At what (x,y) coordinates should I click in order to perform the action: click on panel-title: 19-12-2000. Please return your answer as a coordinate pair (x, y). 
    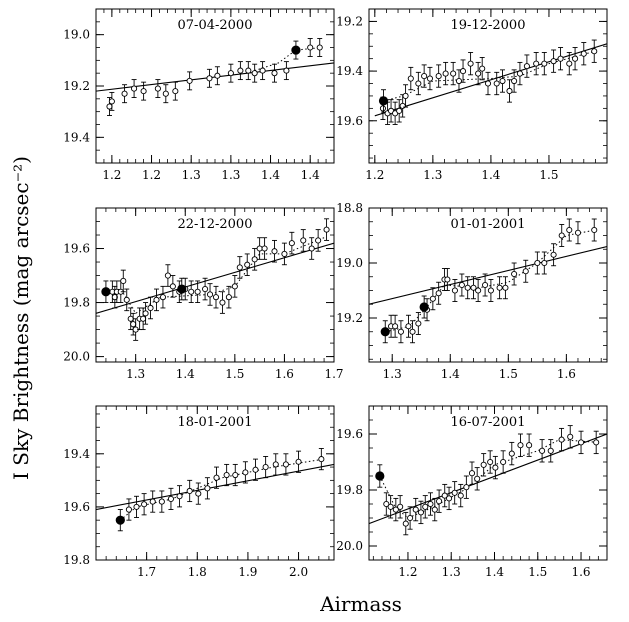
    Looking at the image, I should click on (488, 25).